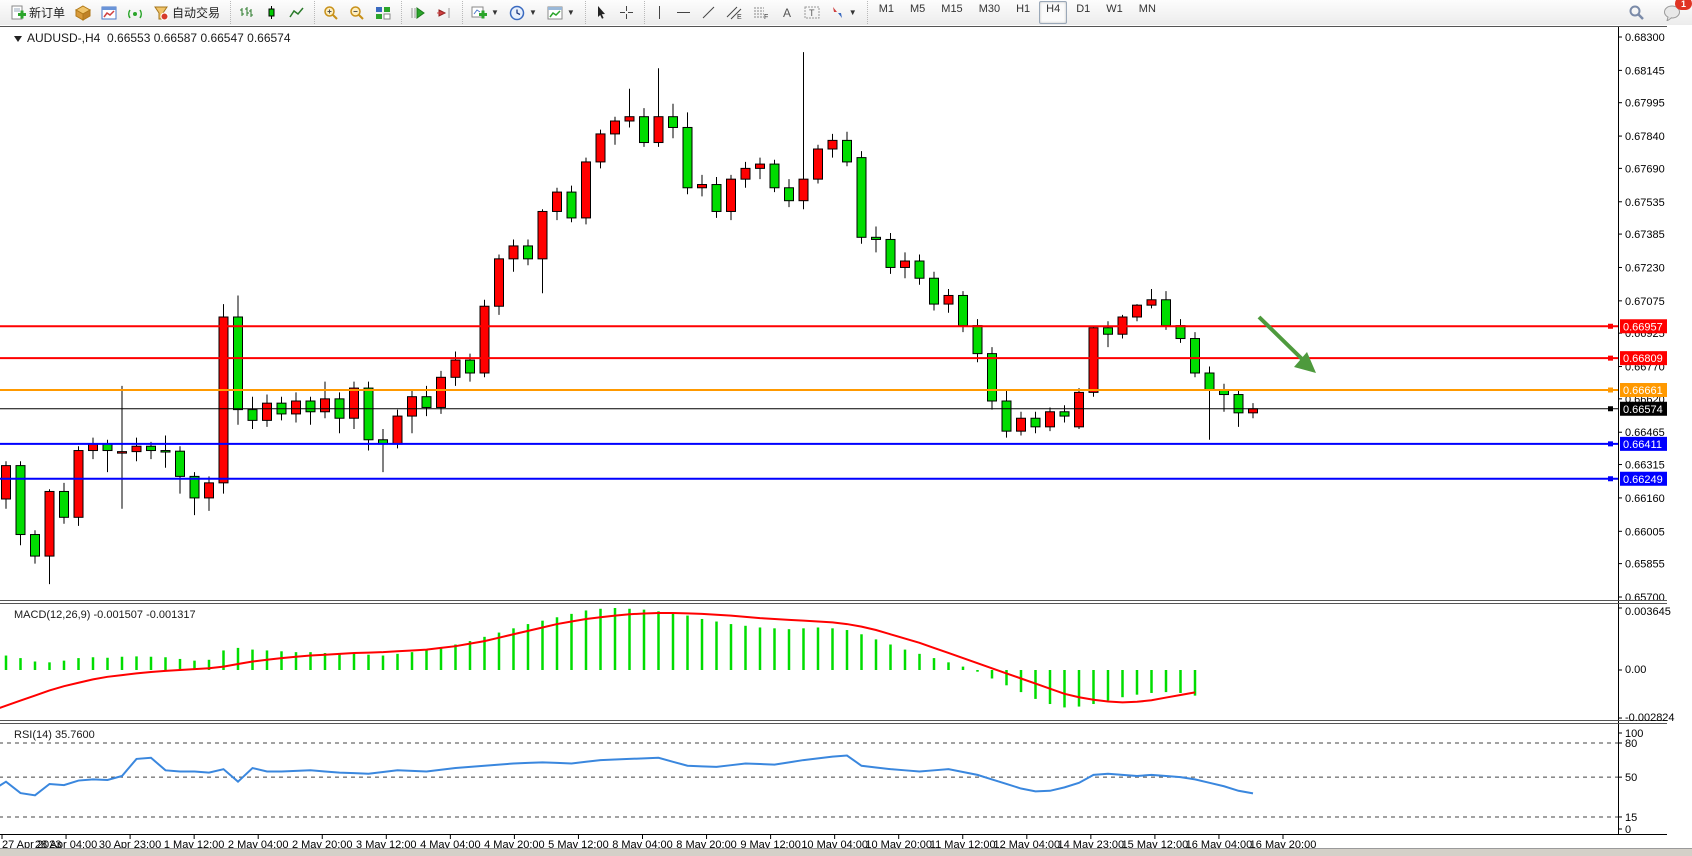 The width and height of the screenshot is (1692, 856). I want to click on svg-text: 0.65855, so click(1645, 565).